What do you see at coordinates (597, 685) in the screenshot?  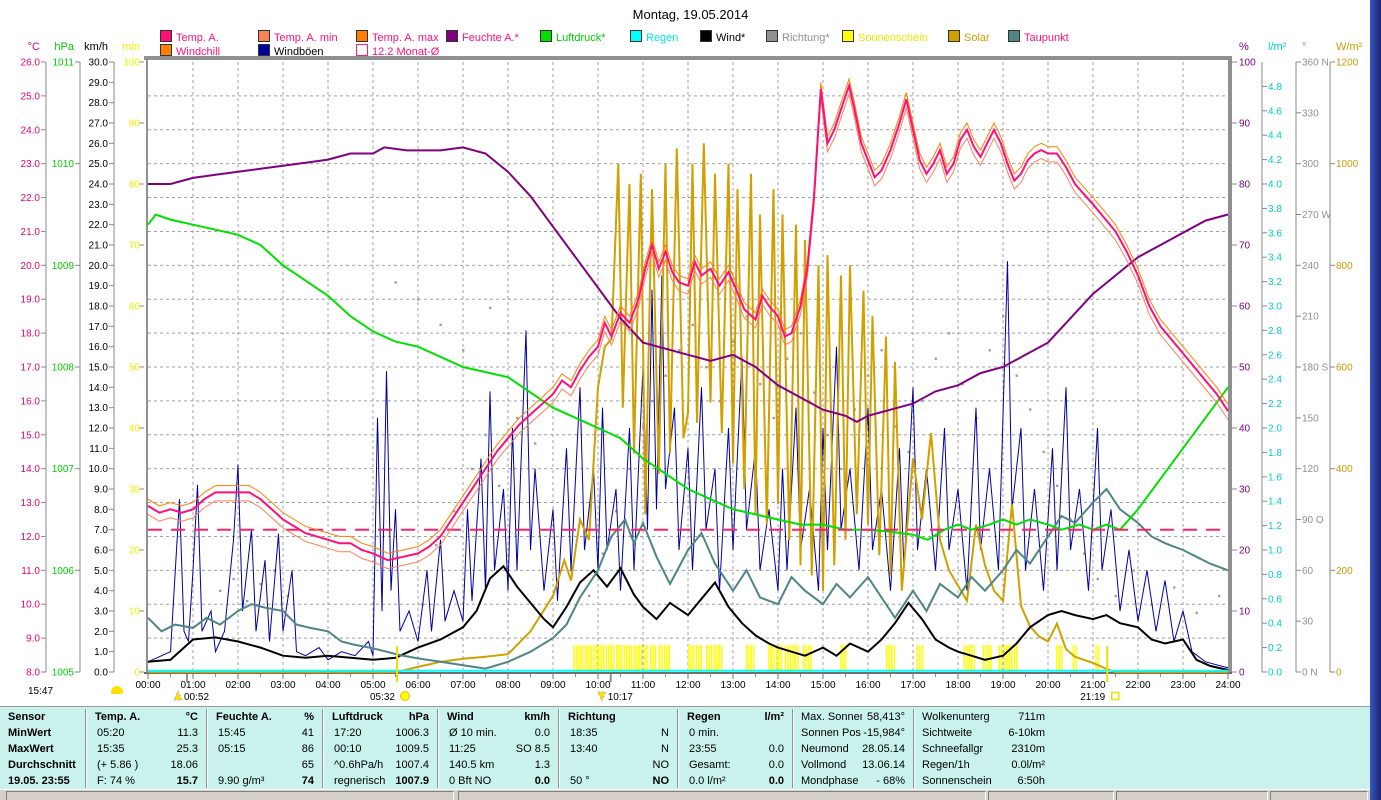 I see `x-axis-tick-label: 10:00` at bounding box center [597, 685].